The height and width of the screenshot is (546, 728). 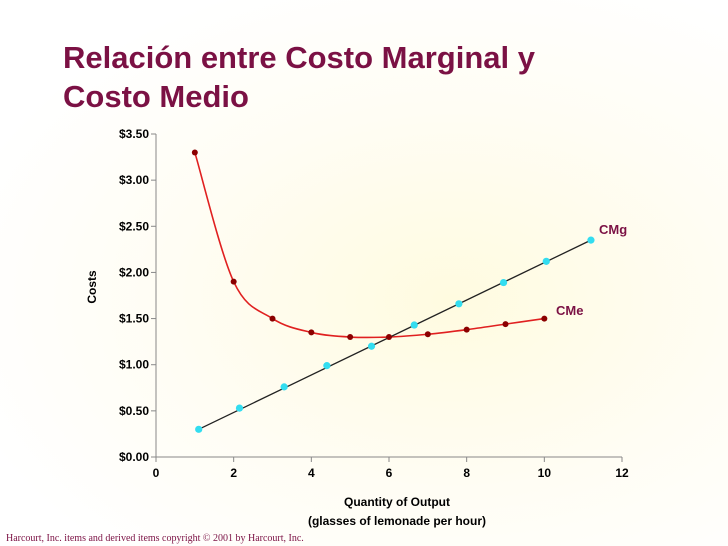 I want to click on y-tick-label: $2.00, so click(x=134, y=272).